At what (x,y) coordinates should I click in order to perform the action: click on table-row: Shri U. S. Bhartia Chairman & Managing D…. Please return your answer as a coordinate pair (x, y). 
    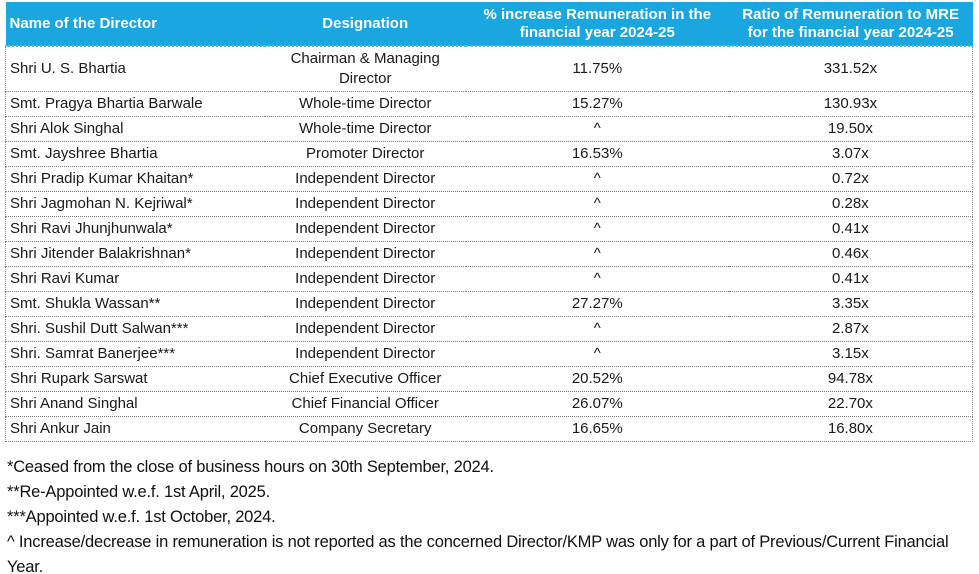
    Looking at the image, I should click on (488, 69).